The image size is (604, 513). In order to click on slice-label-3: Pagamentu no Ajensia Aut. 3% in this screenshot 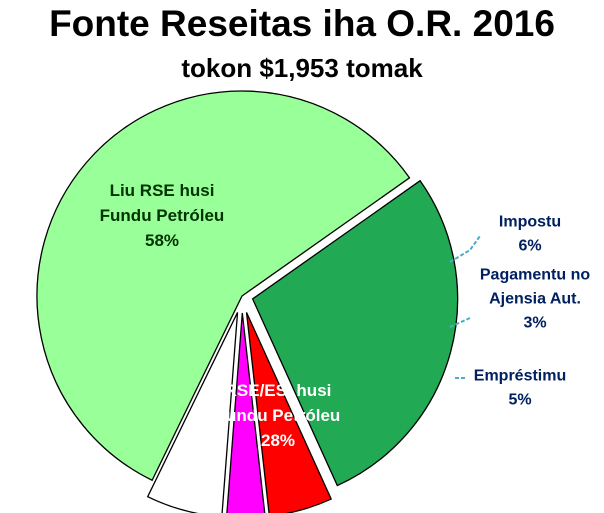, I will do `click(535, 299)`.